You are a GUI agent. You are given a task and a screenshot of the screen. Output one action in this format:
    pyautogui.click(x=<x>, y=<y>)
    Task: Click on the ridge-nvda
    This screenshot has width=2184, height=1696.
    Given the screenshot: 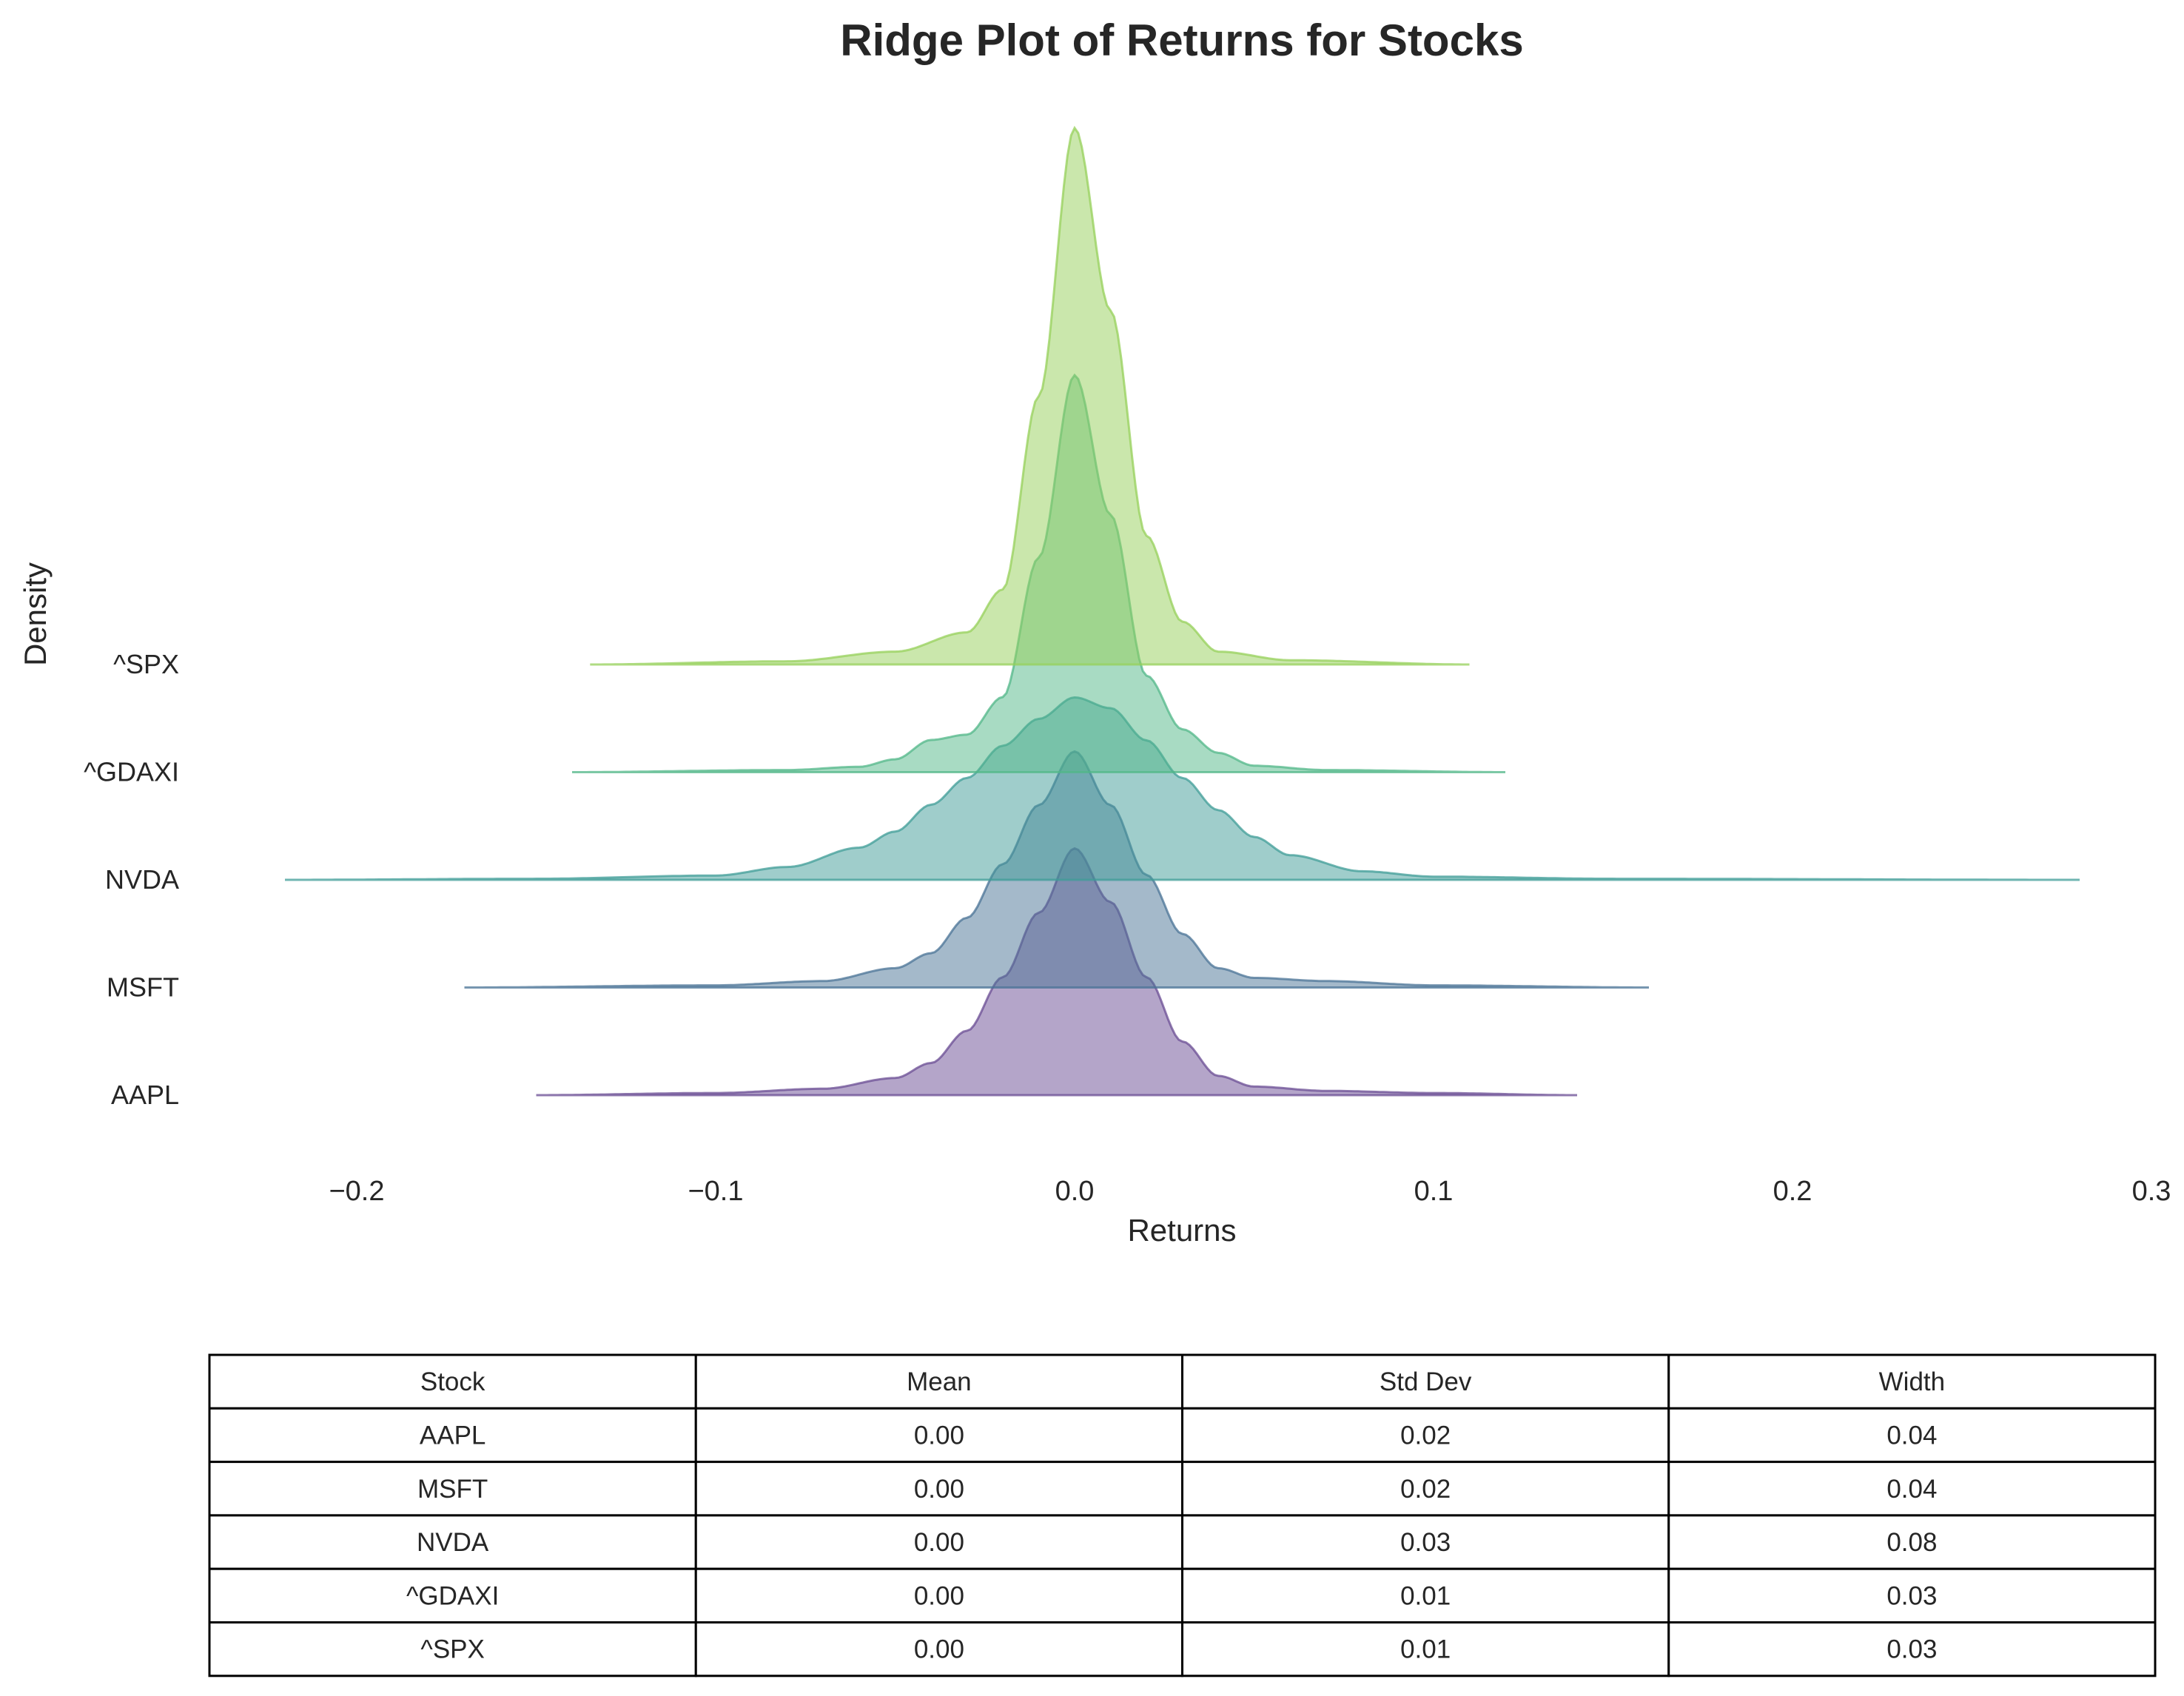 What is the action you would take?
    pyautogui.click(x=1183, y=788)
    